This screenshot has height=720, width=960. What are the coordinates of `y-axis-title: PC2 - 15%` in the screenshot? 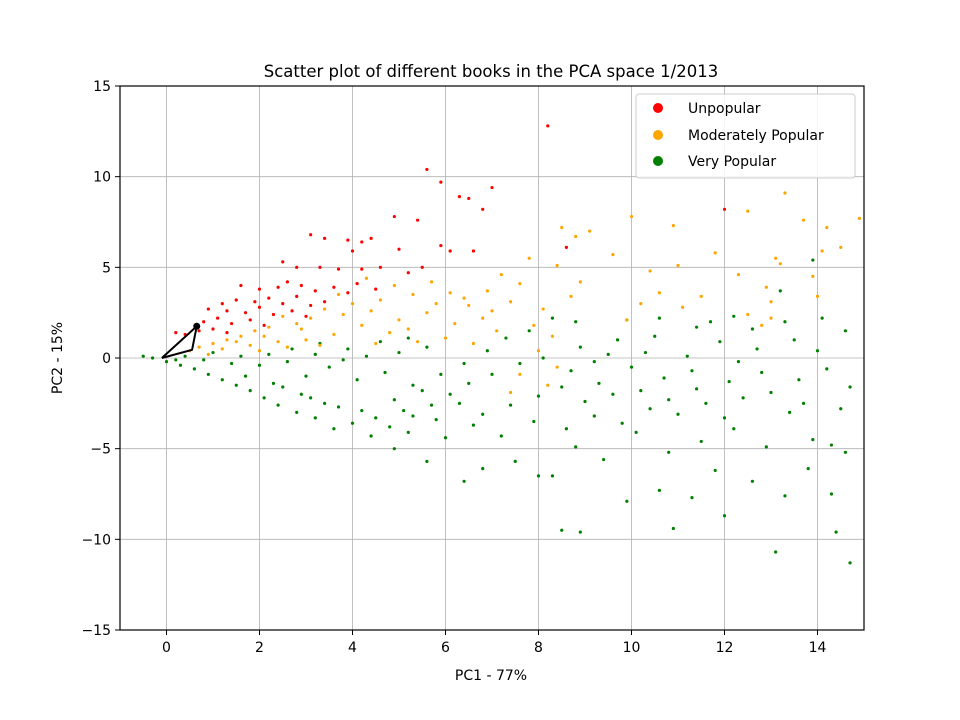 It's located at (58, 358).